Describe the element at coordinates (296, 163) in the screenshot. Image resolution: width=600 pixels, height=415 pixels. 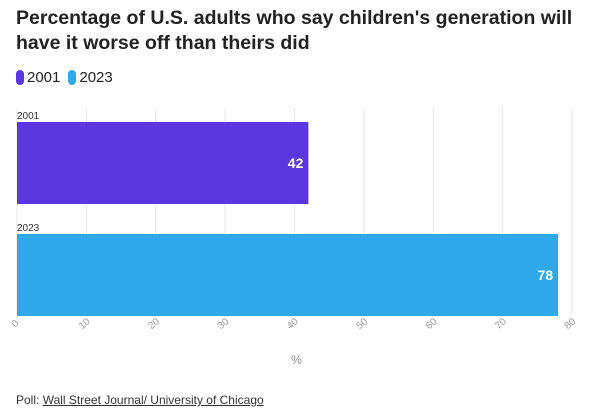
I see `data-label-2001: 42` at that location.